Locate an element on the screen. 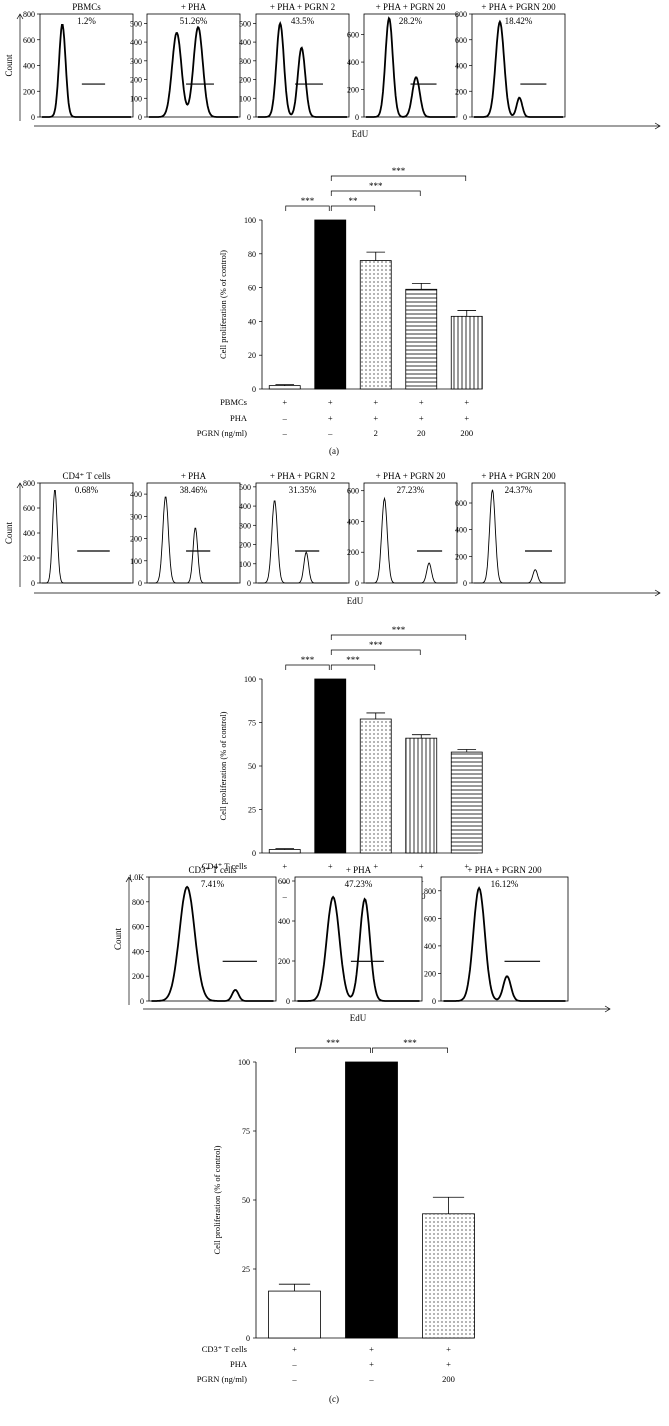 The image size is (669, 1426). gate-percent: 24.37% is located at coordinates (519, 490).